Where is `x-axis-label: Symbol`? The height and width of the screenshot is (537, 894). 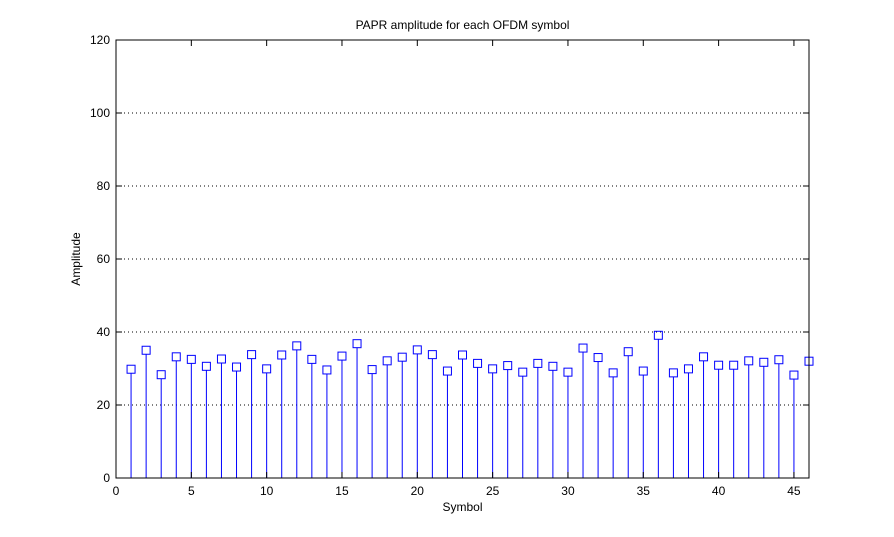 x-axis-label: Symbol is located at coordinates (462, 507).